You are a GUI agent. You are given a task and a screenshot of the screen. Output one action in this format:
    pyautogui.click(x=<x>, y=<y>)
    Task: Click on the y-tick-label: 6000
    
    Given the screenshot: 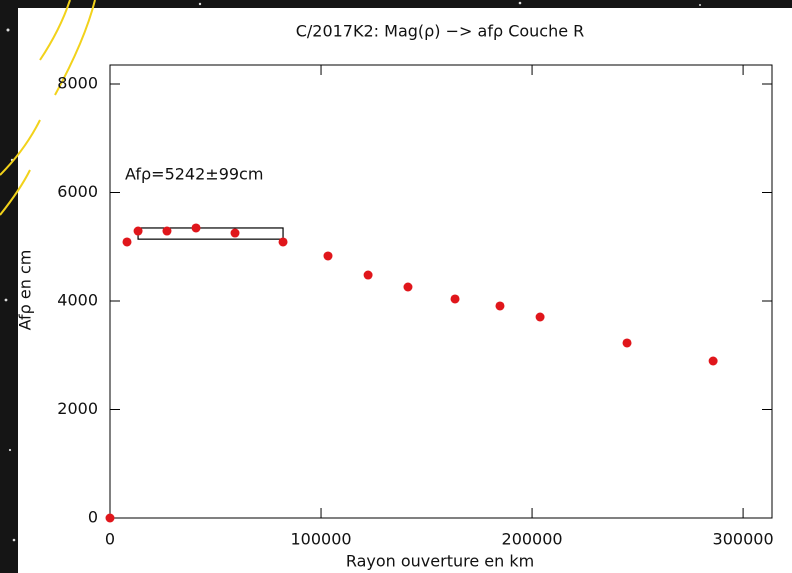 What is the action you would take?
    pyautogui.click(x=77, y=191)
    